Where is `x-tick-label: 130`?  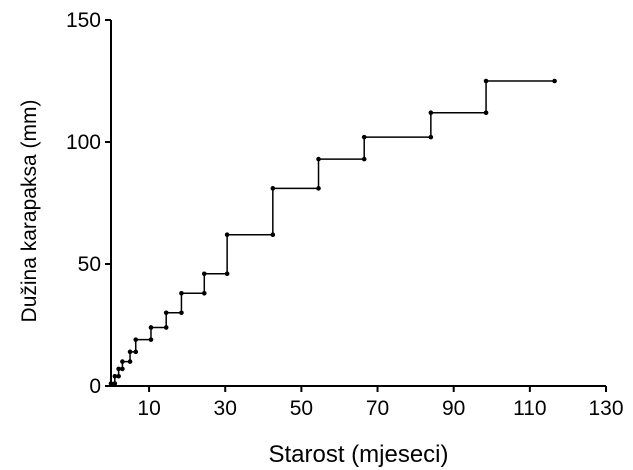 x-tick-label: 130 is located at coordinates (605, 408).